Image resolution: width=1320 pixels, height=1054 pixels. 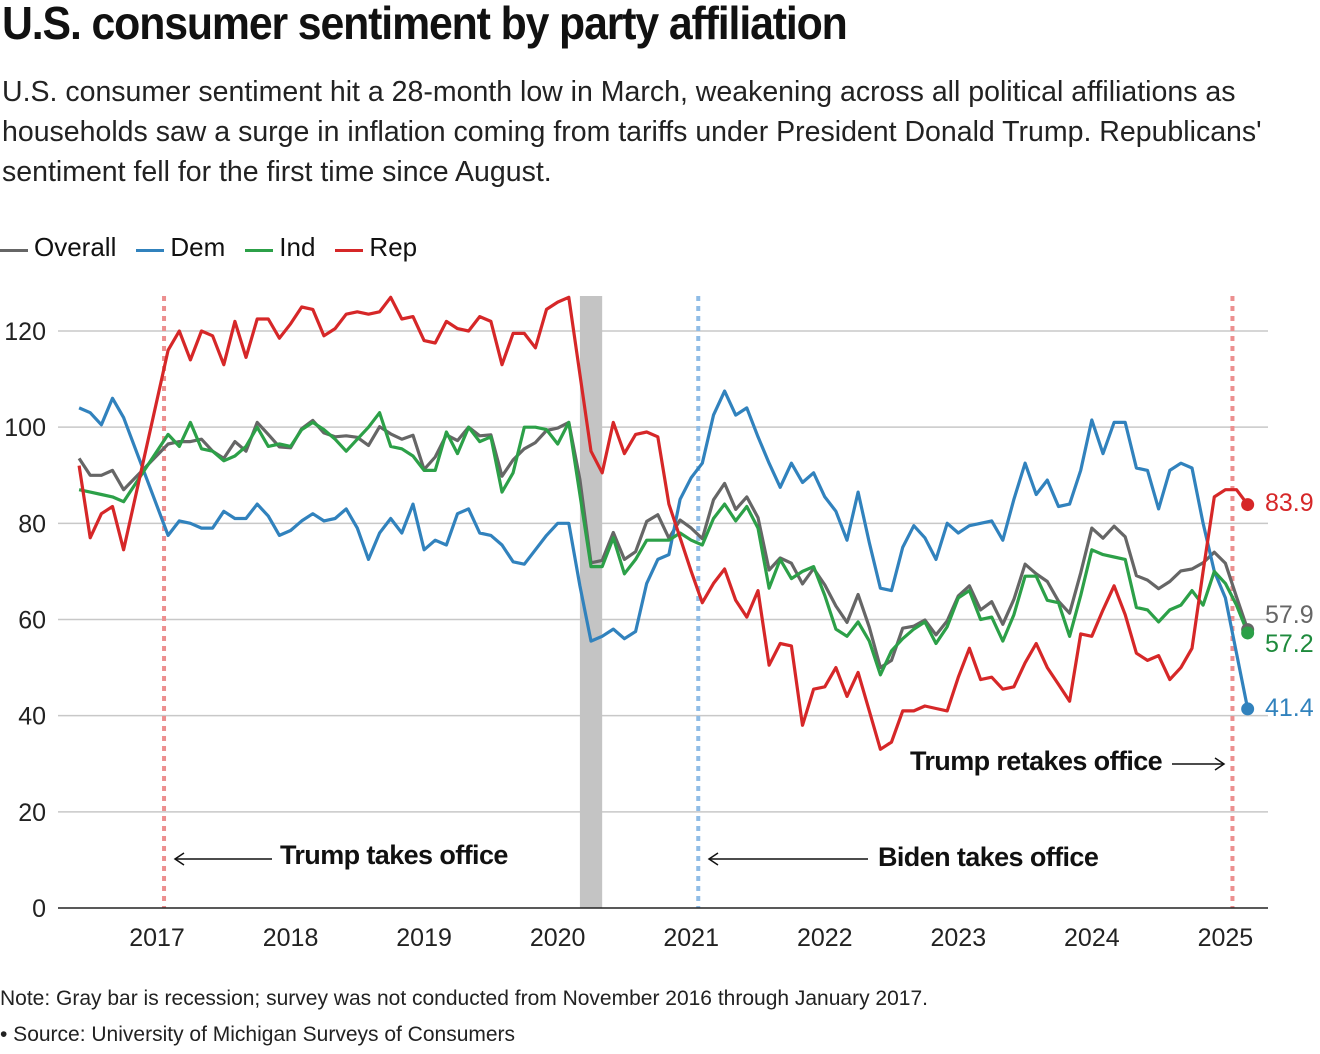 I want to click on x-tick-label: 2022, so click(x=825, y=938).